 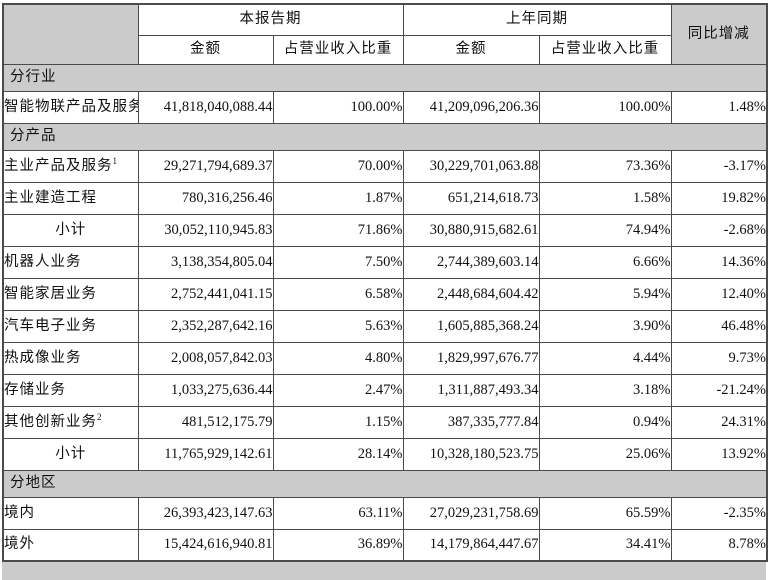 I want to click on current-pct-cell: 2.47%, so click(x=338, y=390).